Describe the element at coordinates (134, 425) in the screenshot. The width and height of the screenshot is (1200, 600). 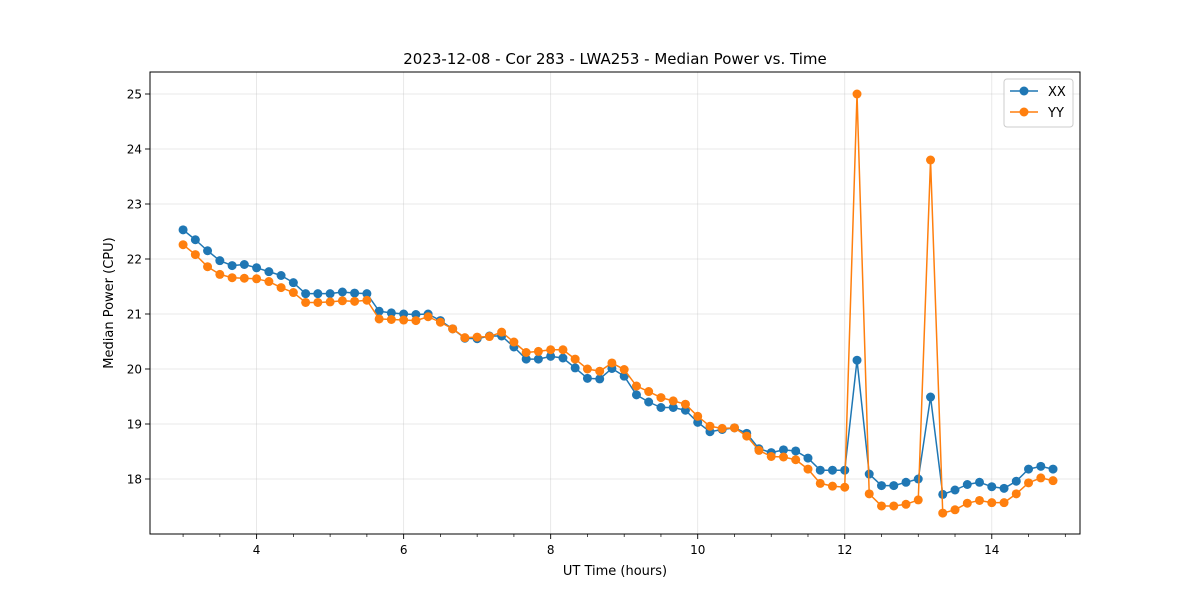
I see `y-tick-label: 19` at that location.